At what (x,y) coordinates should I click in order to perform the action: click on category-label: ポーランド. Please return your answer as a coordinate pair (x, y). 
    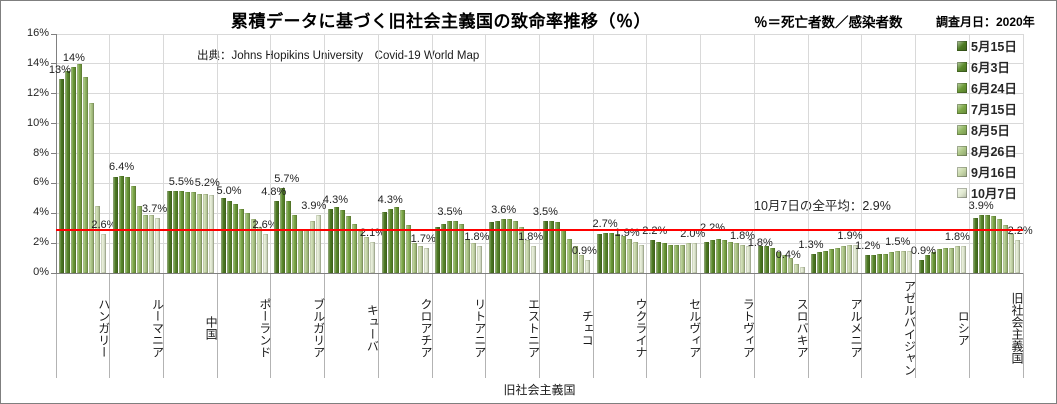
    Looking at the image, I should click on (264, 328).